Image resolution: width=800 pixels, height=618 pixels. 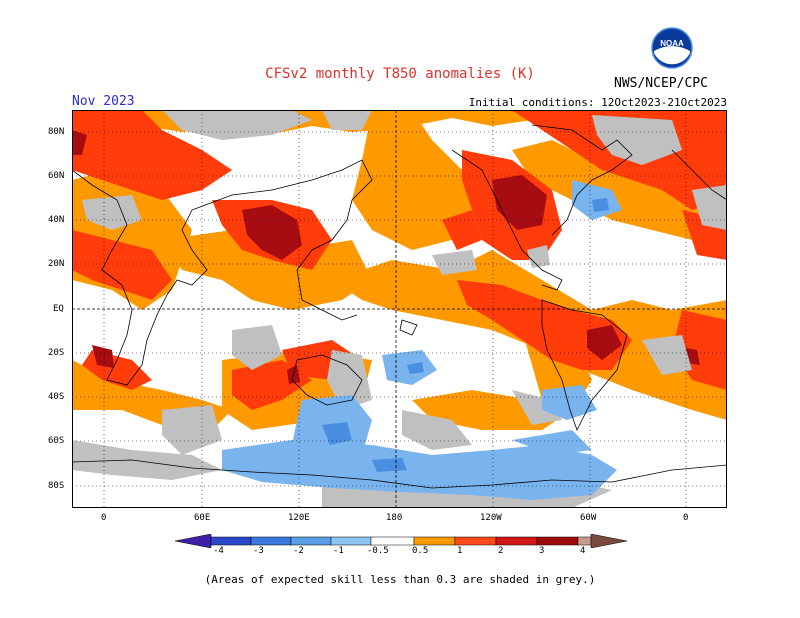 I want to click on lat-label: 80N, so click(x=56, y=132).